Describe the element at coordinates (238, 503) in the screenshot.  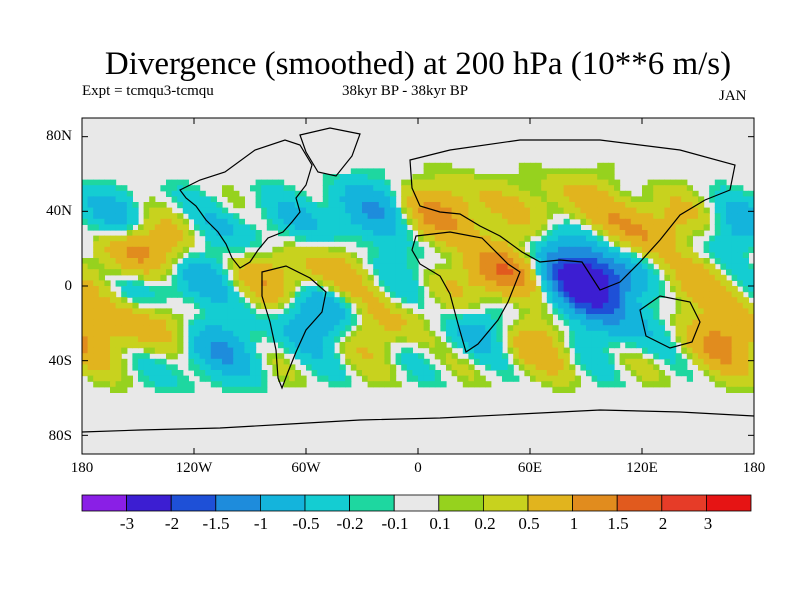
I see `colorbar-box` at that location.